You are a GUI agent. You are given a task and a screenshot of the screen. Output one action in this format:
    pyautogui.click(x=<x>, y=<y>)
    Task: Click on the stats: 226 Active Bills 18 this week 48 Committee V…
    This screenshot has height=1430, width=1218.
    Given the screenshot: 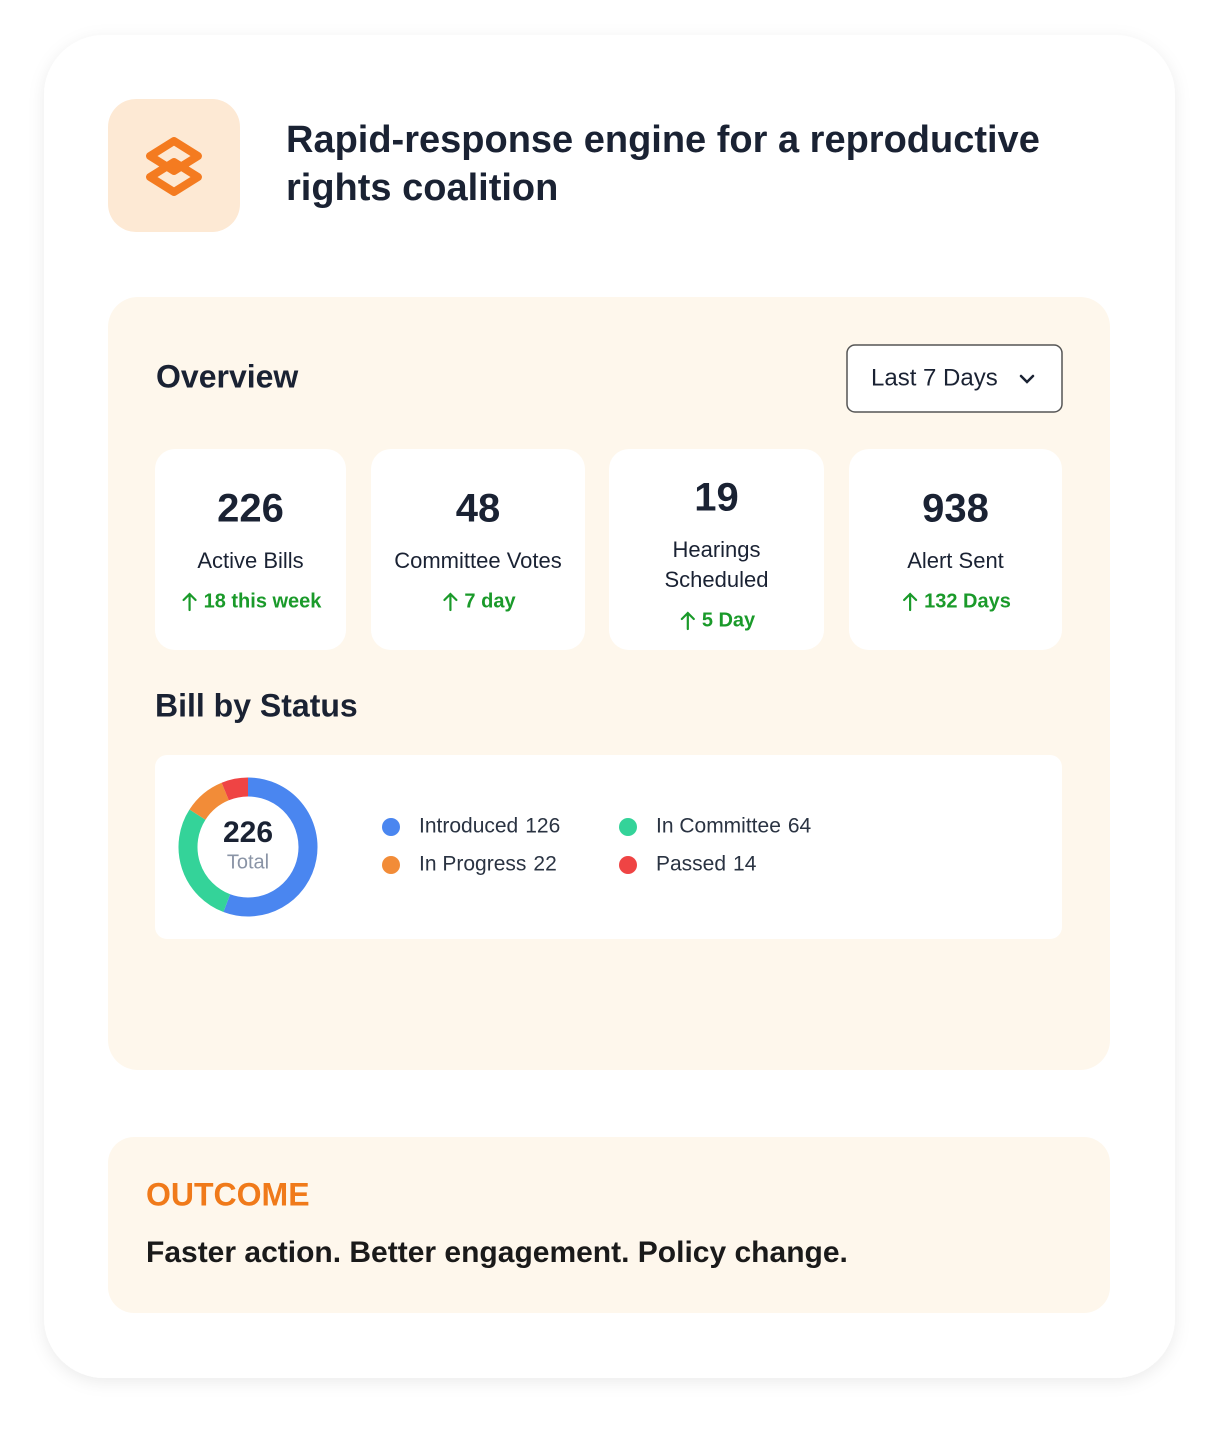 What is the action you would take?
    pyautogui.click(x=608, y=549)
    